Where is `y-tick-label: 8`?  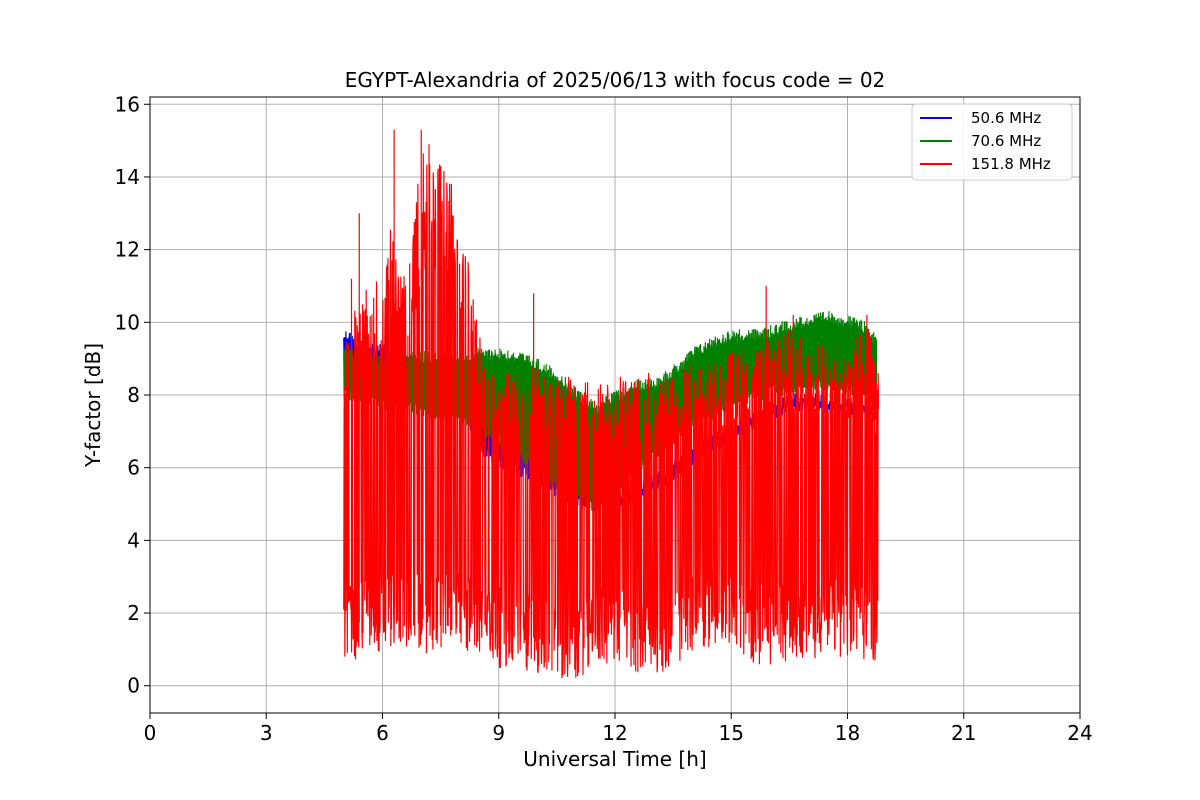
y-tick-label: 8 is located at coordinates (133, 395).